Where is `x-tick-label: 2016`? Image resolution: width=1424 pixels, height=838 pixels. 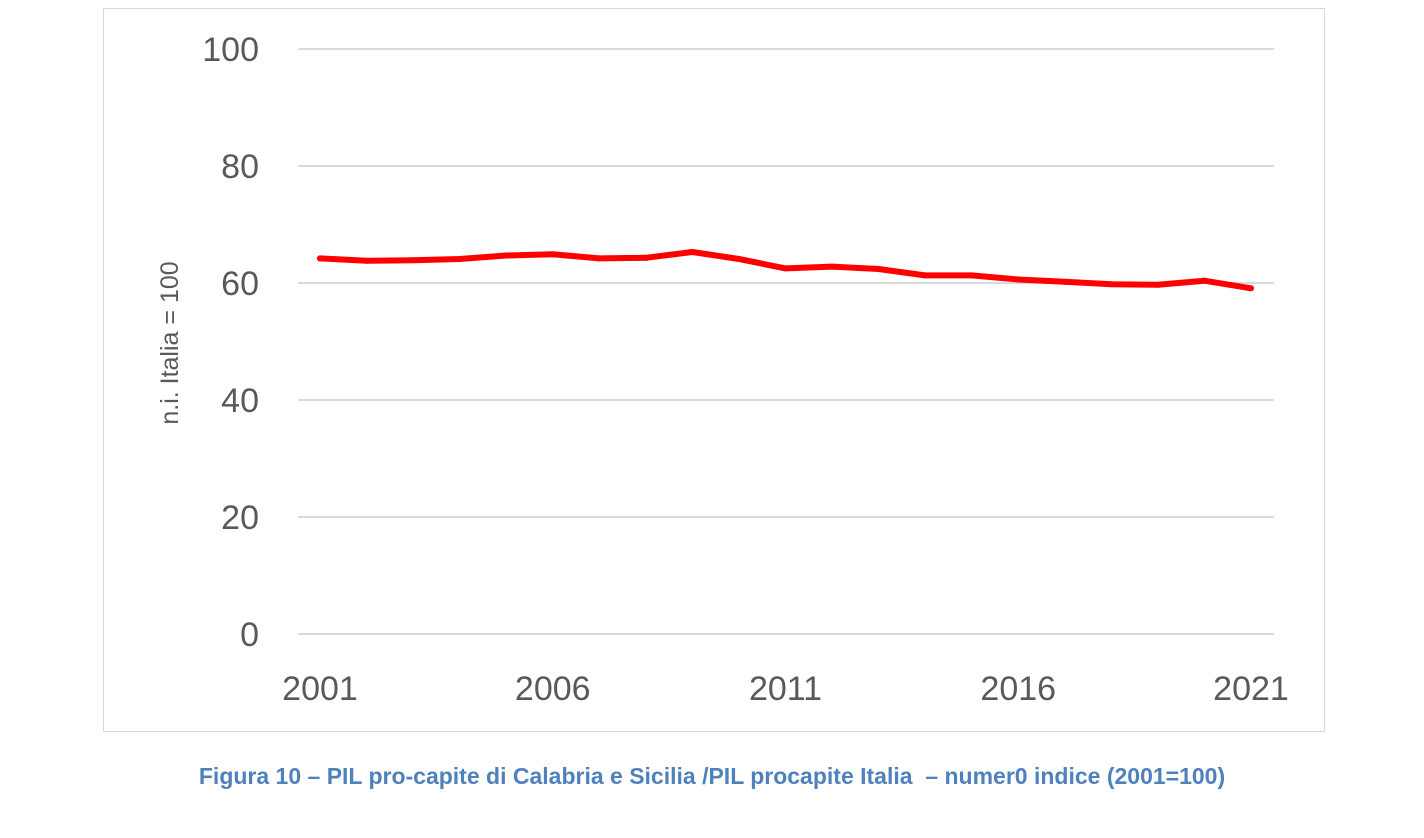
x-tick-label: 2016 is located at coordinates (1018, 689).